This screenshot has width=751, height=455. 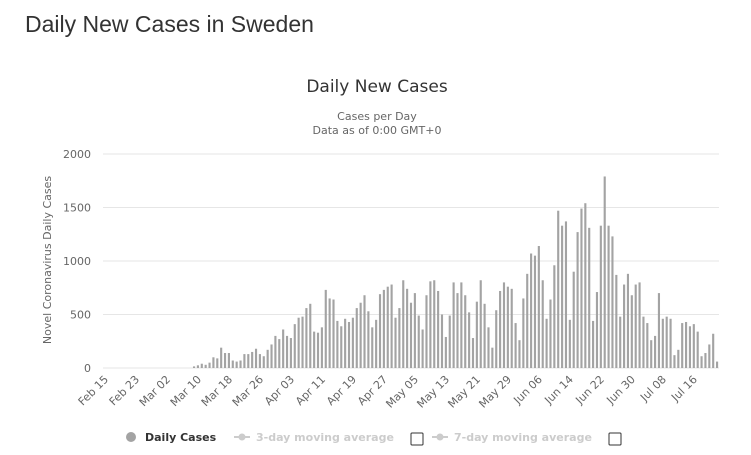 What do you see at coordinates (314, 437) in the screenshot?
I see `legend-item-3-day-moving-average: 3-day moving average` at bounding box center [314, 437].